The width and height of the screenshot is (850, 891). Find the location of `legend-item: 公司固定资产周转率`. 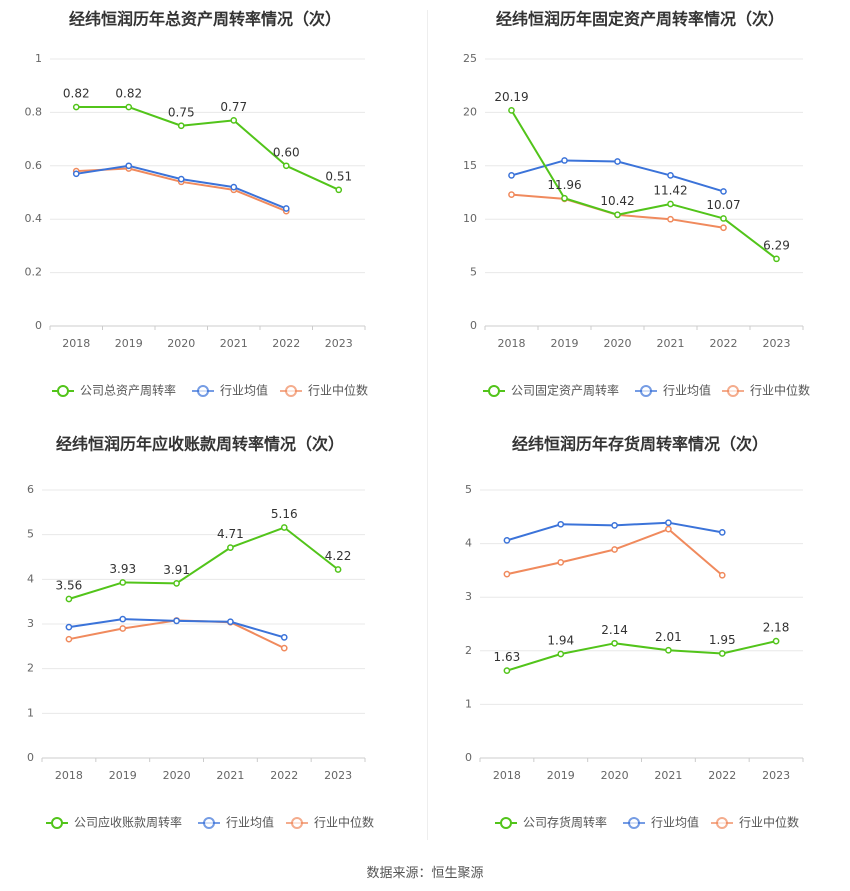

legend-item: 公司固定资产周转率 is located at coordinates (551, 390).